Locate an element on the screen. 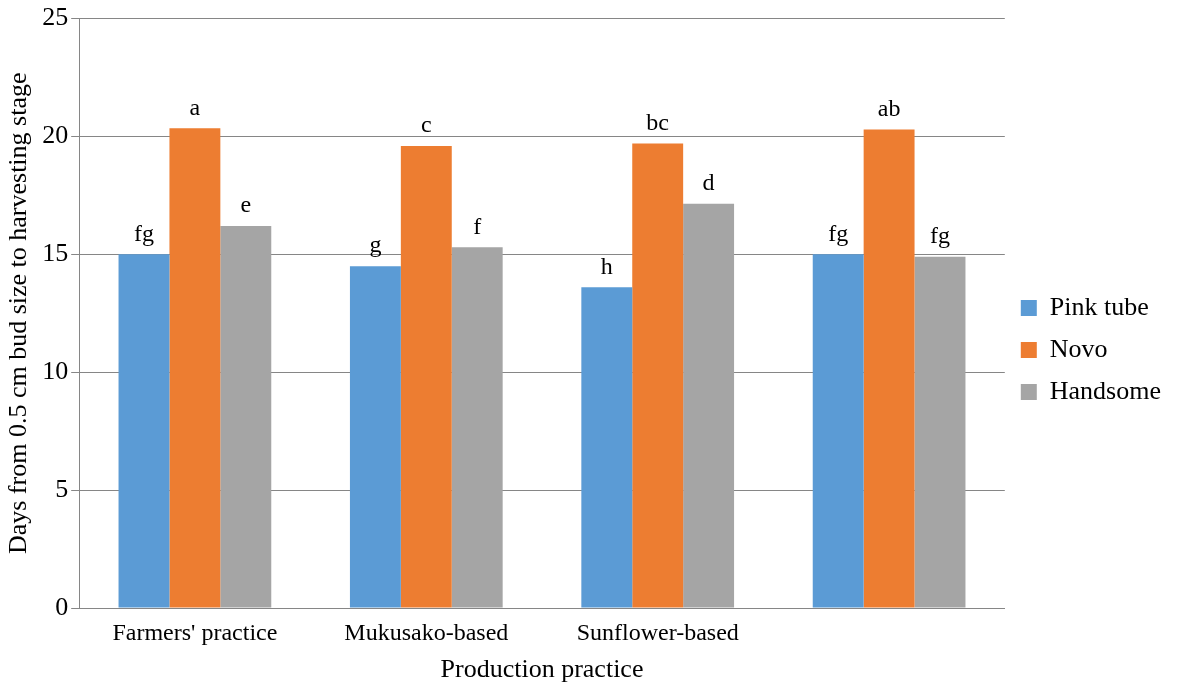 The height and width of the screenshot is (690, 1181). data-label: f is located at coordinates (477, 225).